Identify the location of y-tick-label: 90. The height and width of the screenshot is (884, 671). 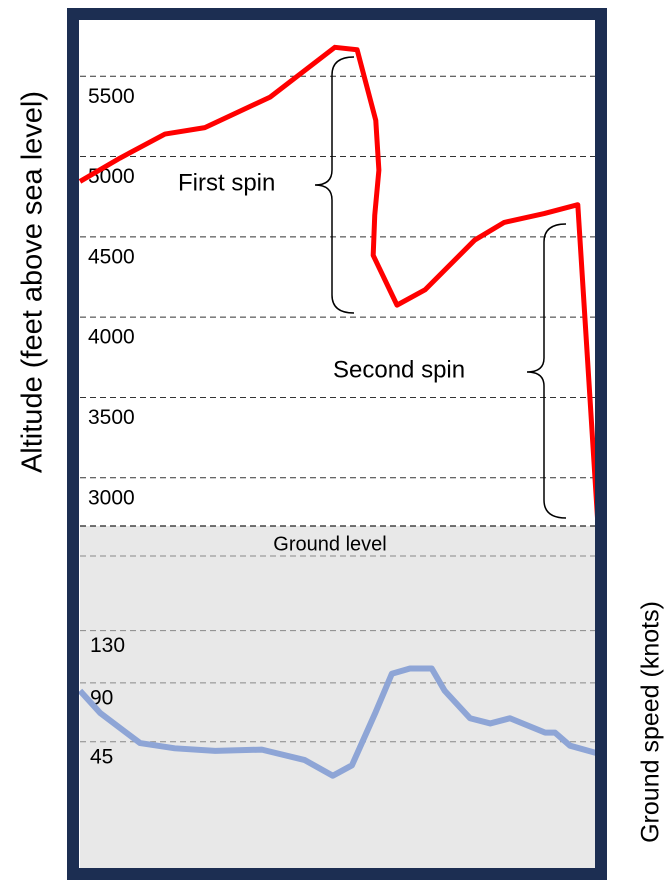
(101, 697).